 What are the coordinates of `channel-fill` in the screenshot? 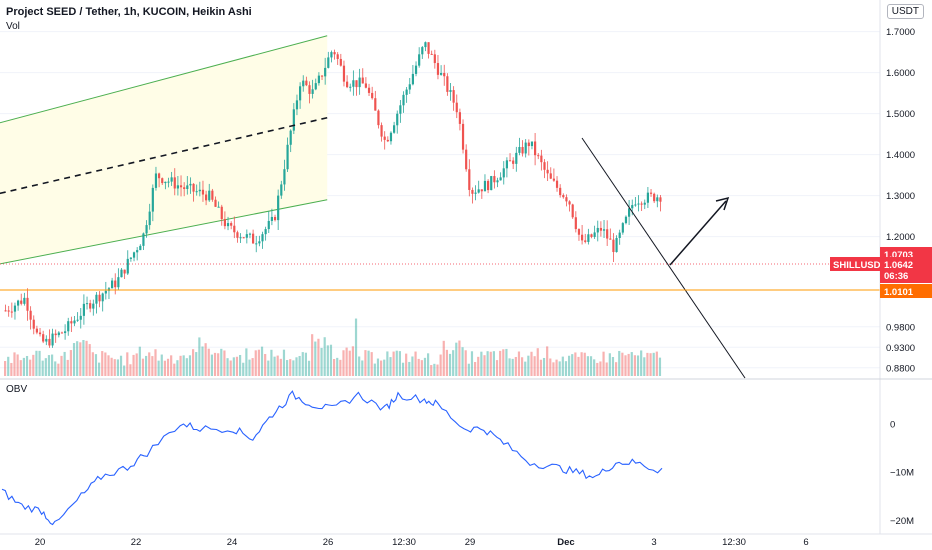 It's located at (164, 149).